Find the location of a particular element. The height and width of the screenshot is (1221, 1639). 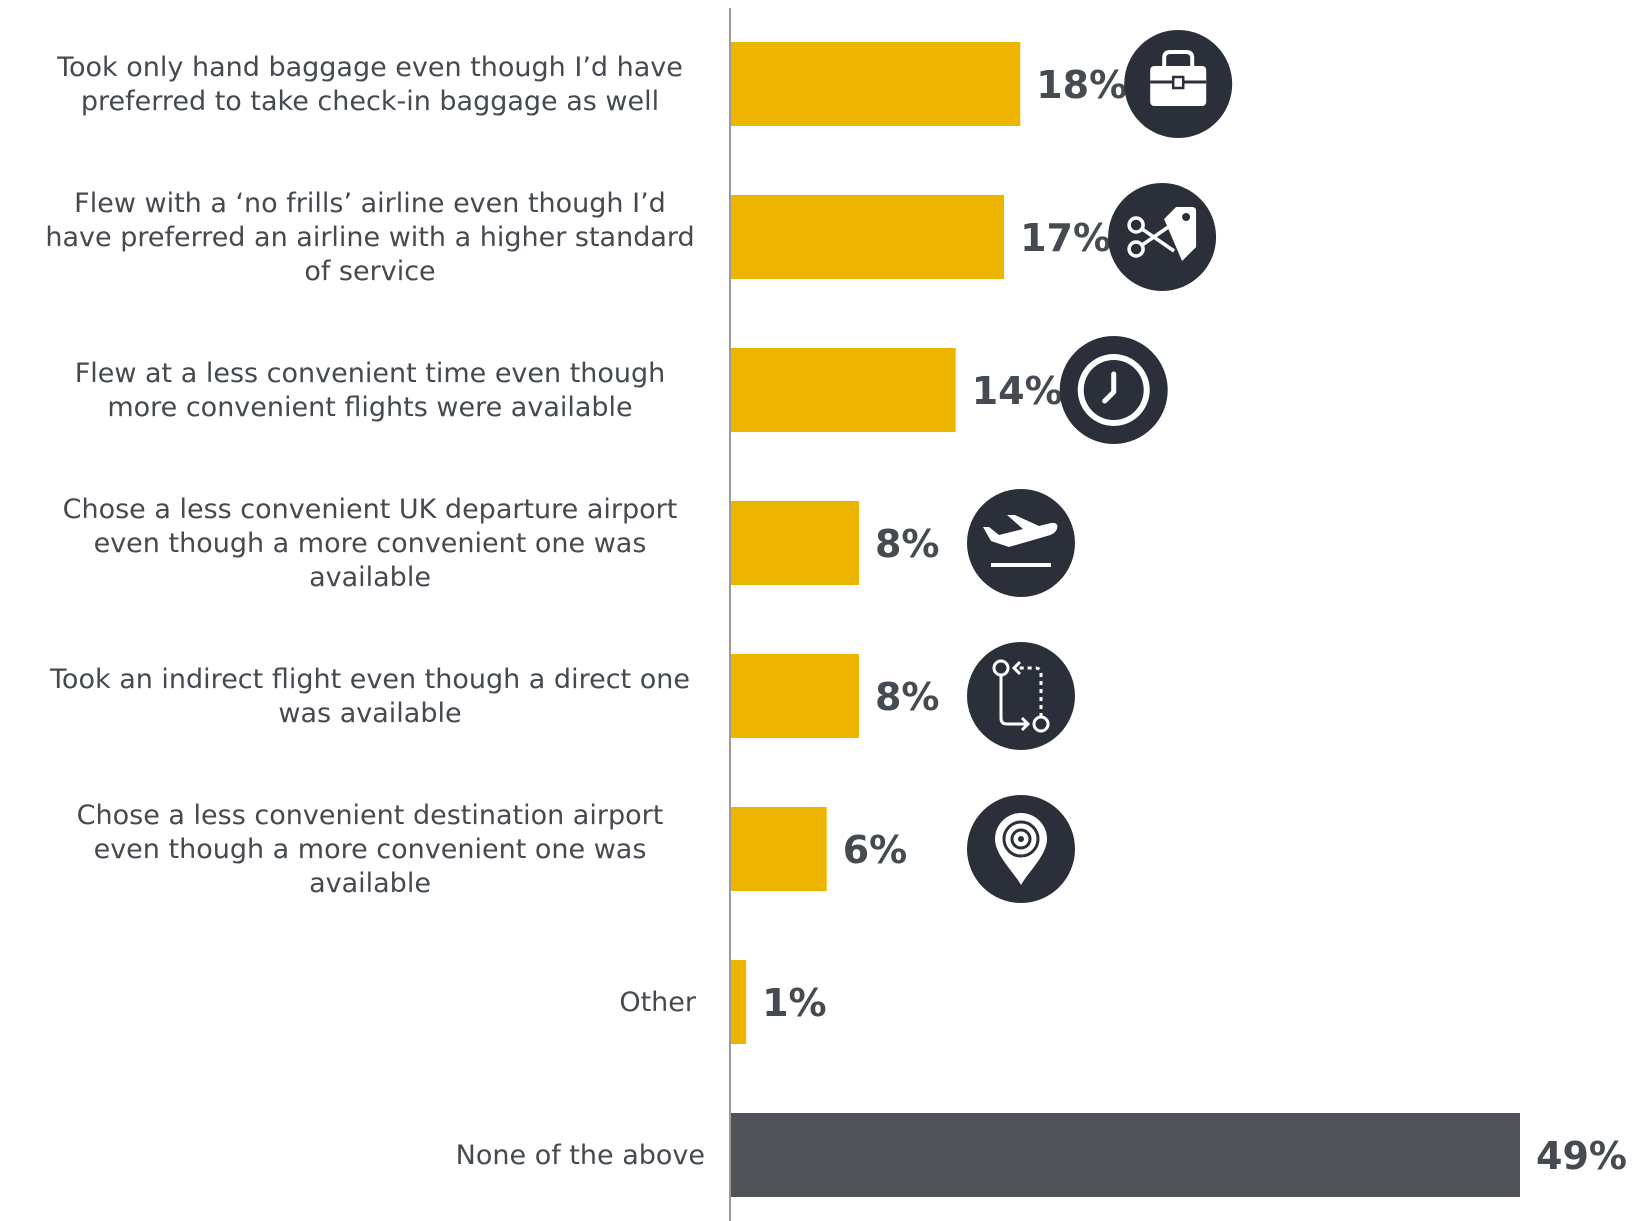

category-label-line: None of the above is located at coordinates (580, 1155).